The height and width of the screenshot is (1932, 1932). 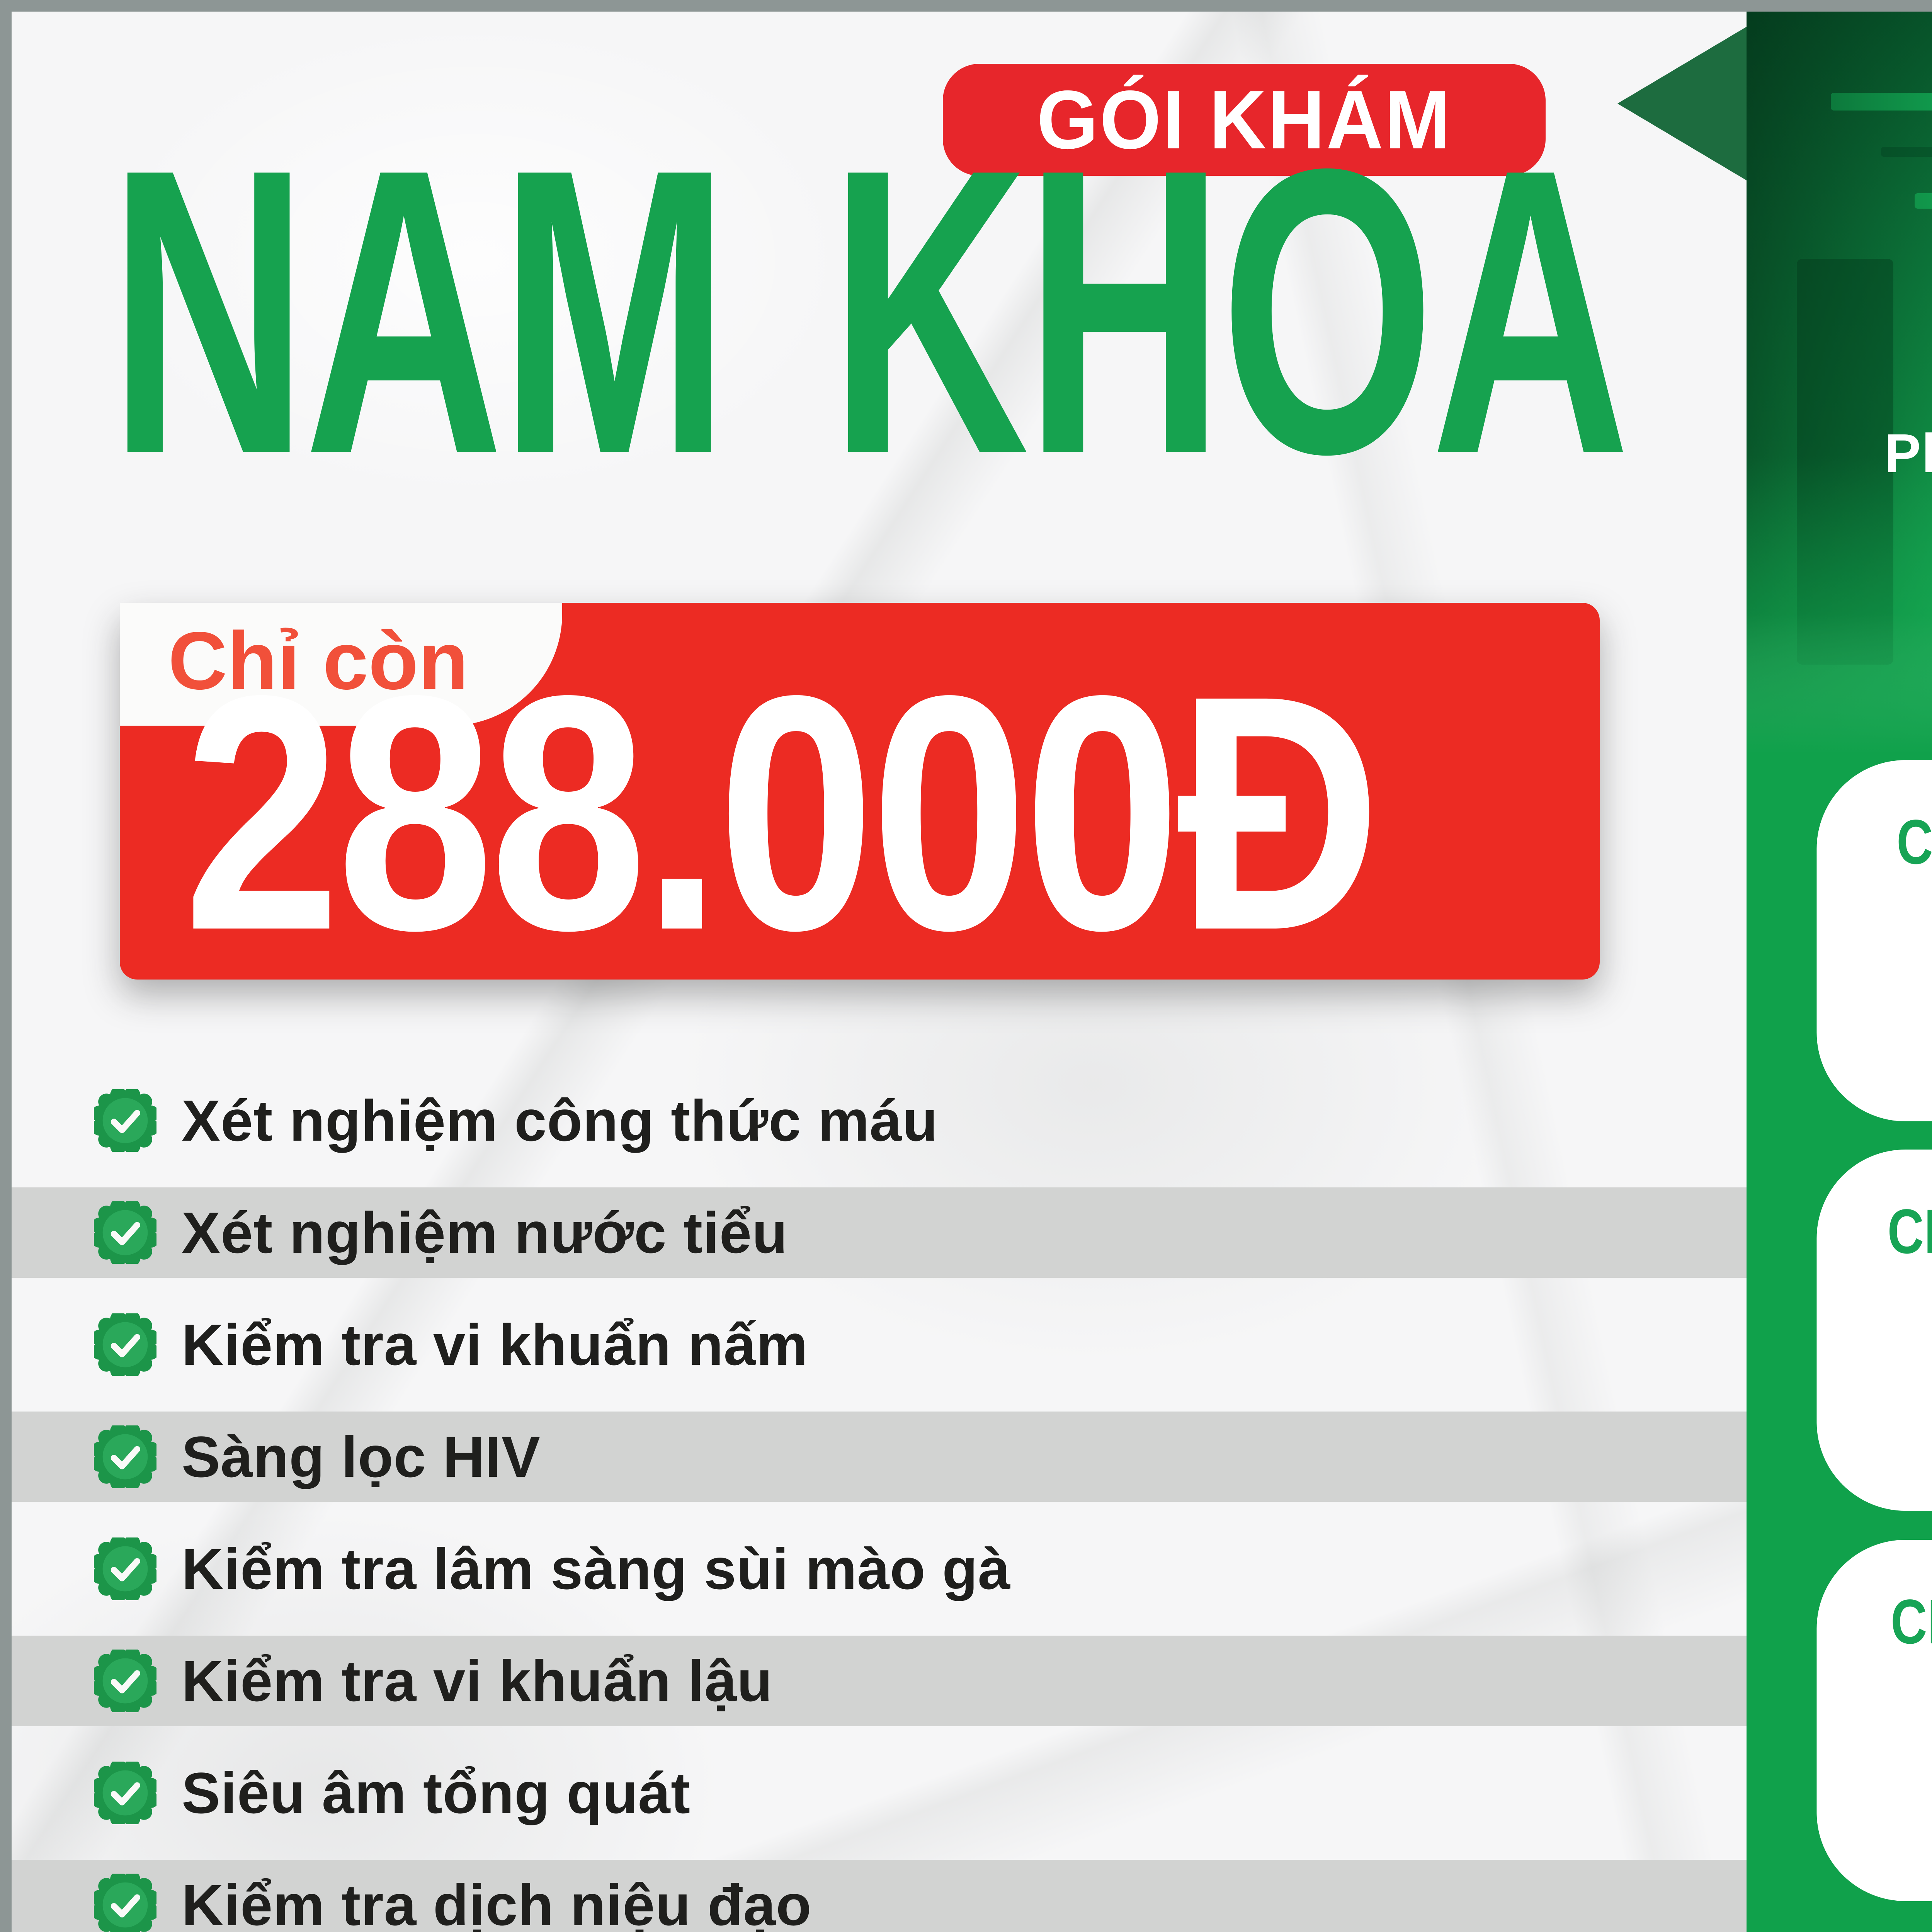 I want to click on discount-card-percent: 50%, so click(x=1874, y=1007).